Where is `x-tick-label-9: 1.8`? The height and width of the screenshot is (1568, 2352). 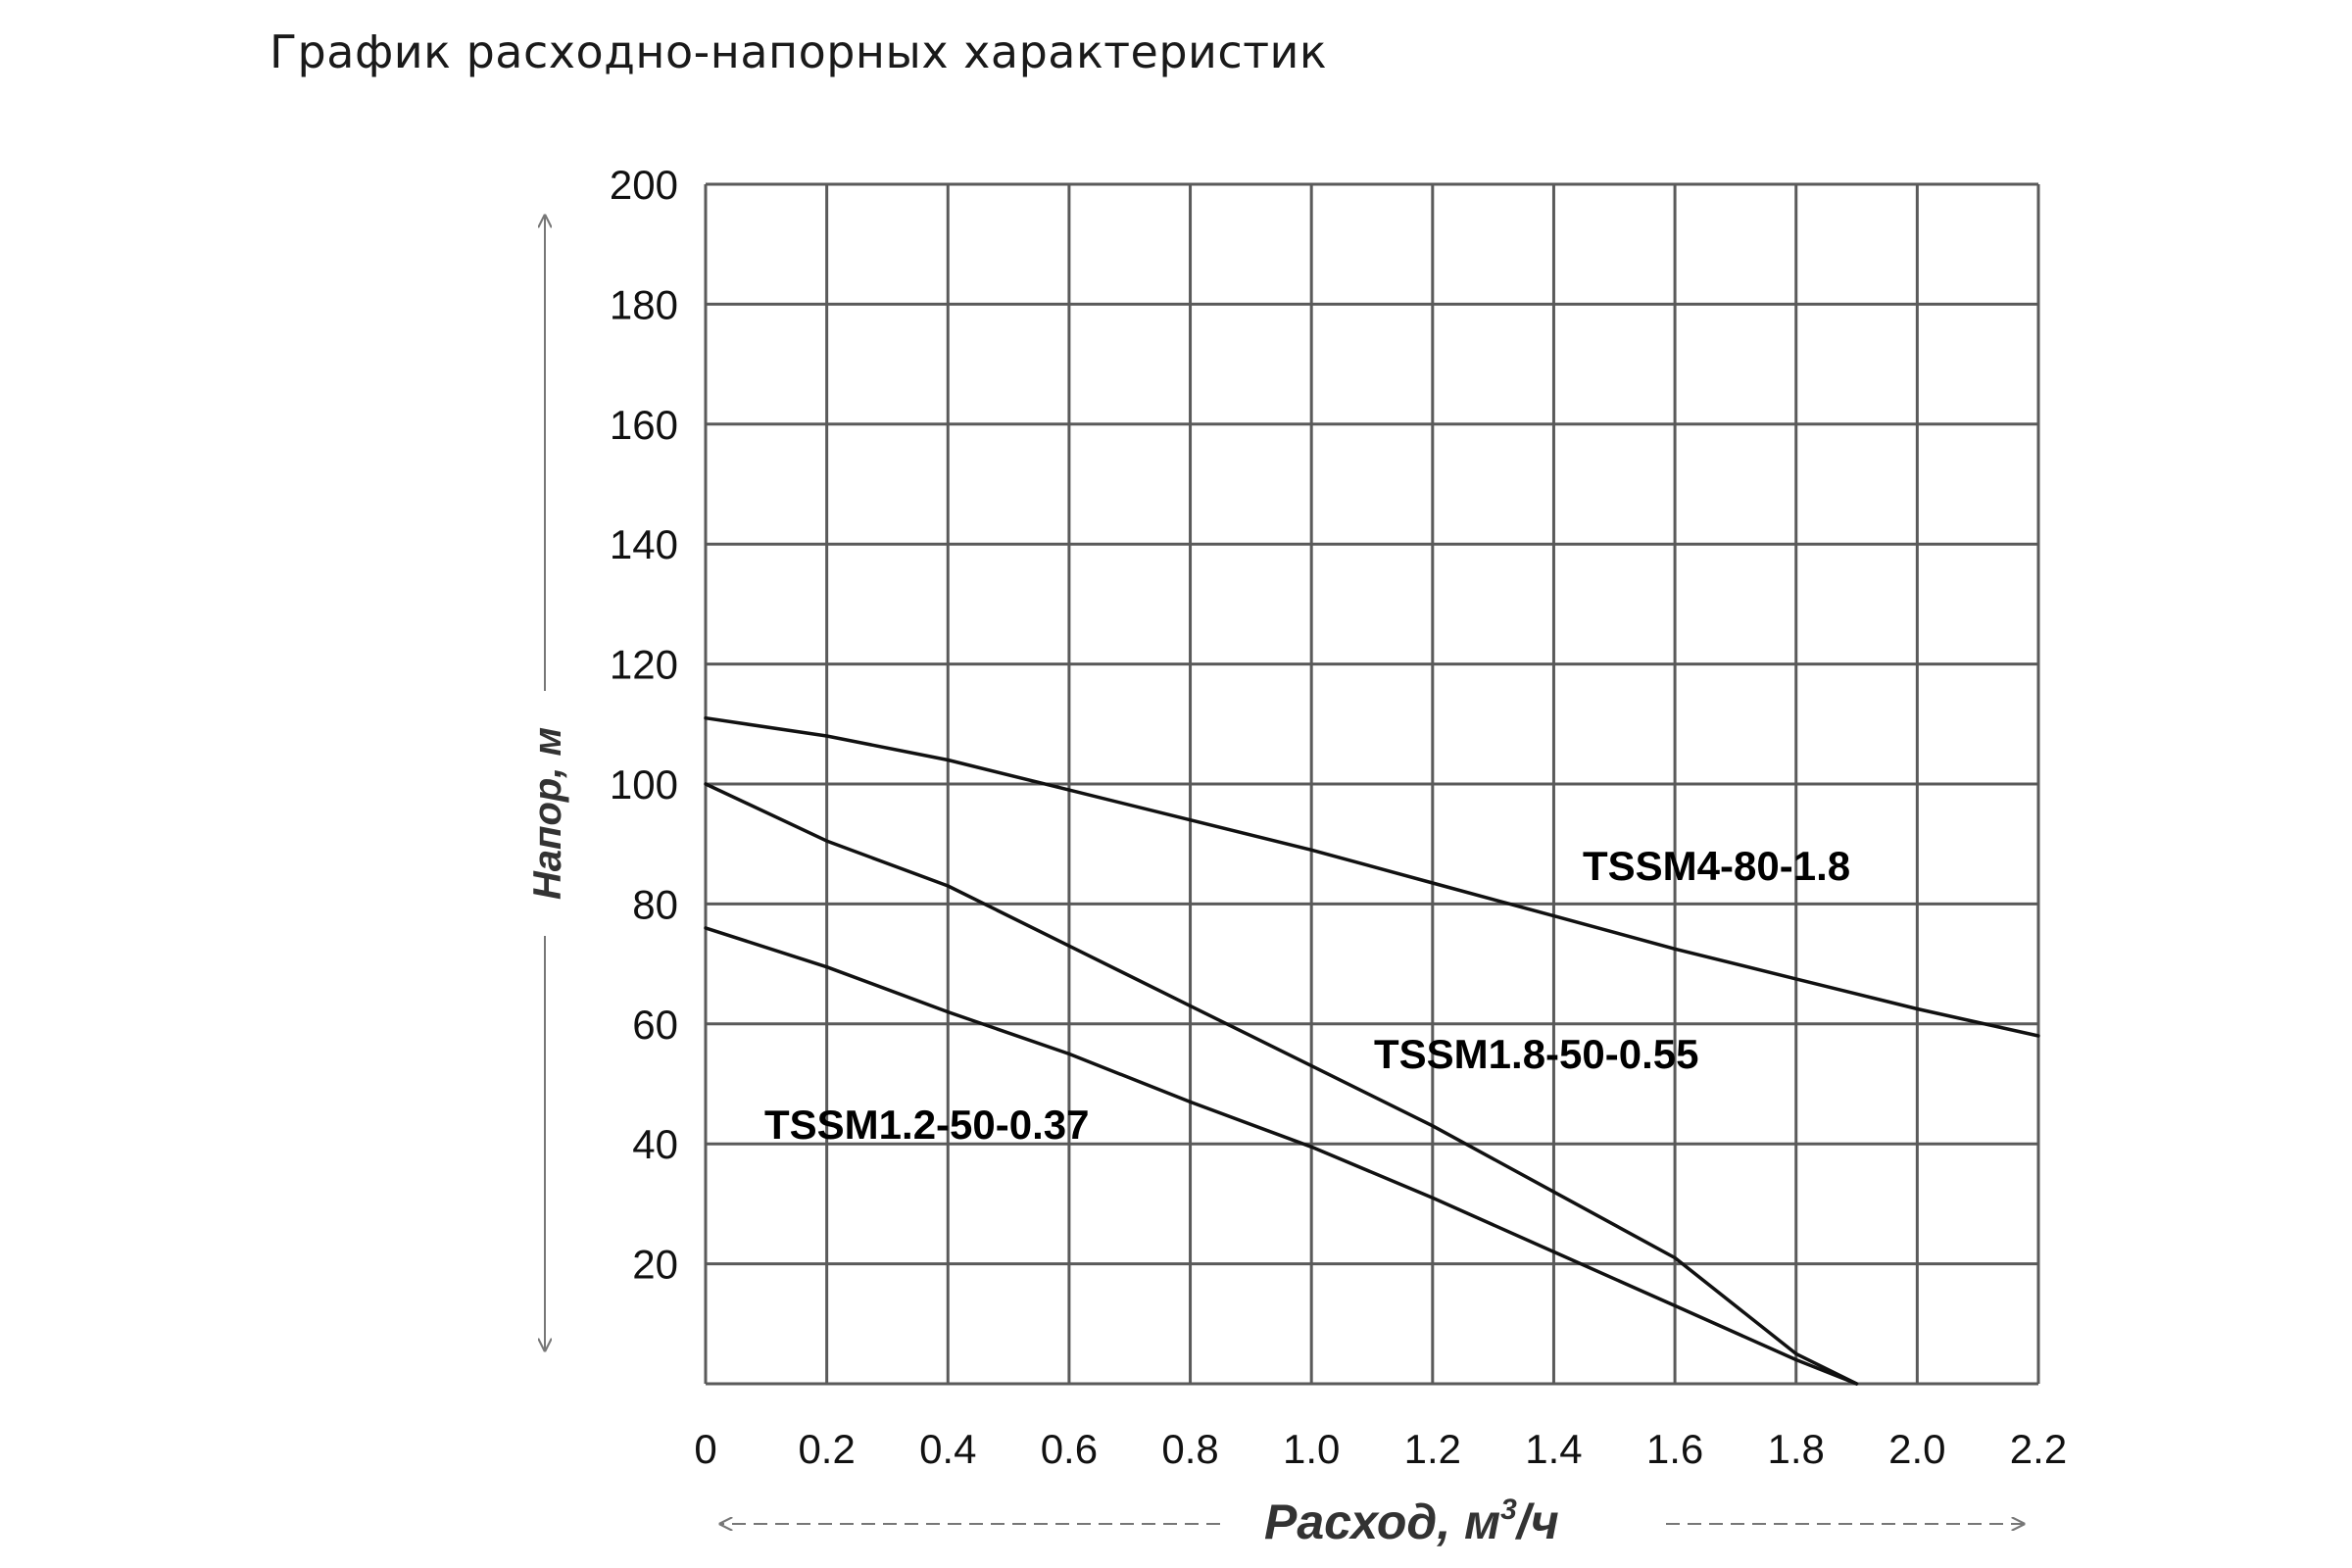 x-tick-label-9: 1.8 is located at coordinates (1796, 1449).